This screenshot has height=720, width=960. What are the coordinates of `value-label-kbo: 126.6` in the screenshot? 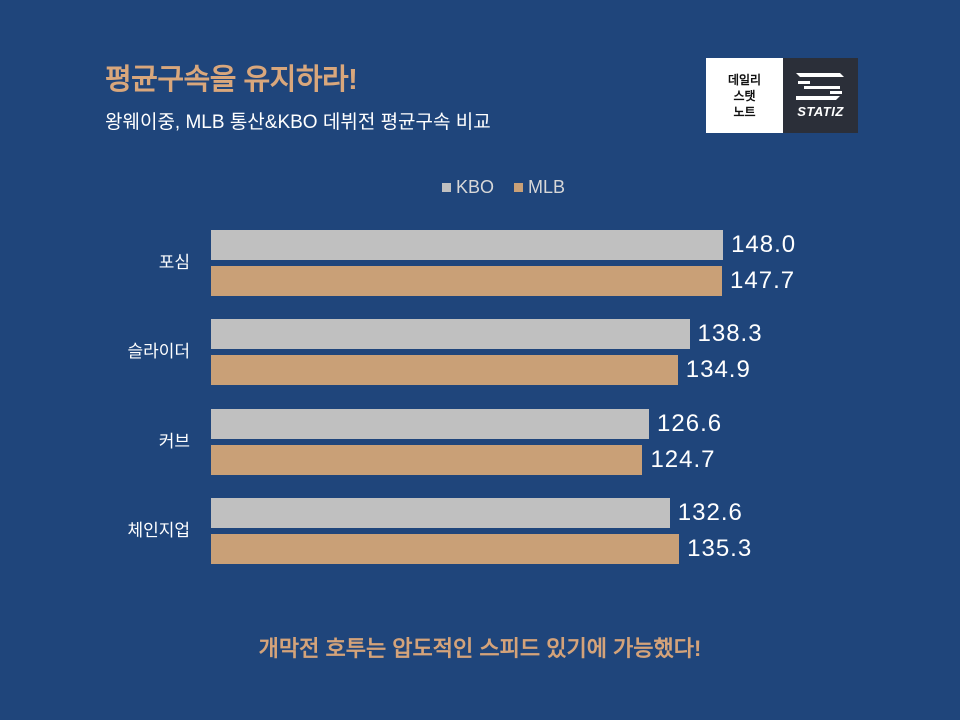 It's located at (690, 423).